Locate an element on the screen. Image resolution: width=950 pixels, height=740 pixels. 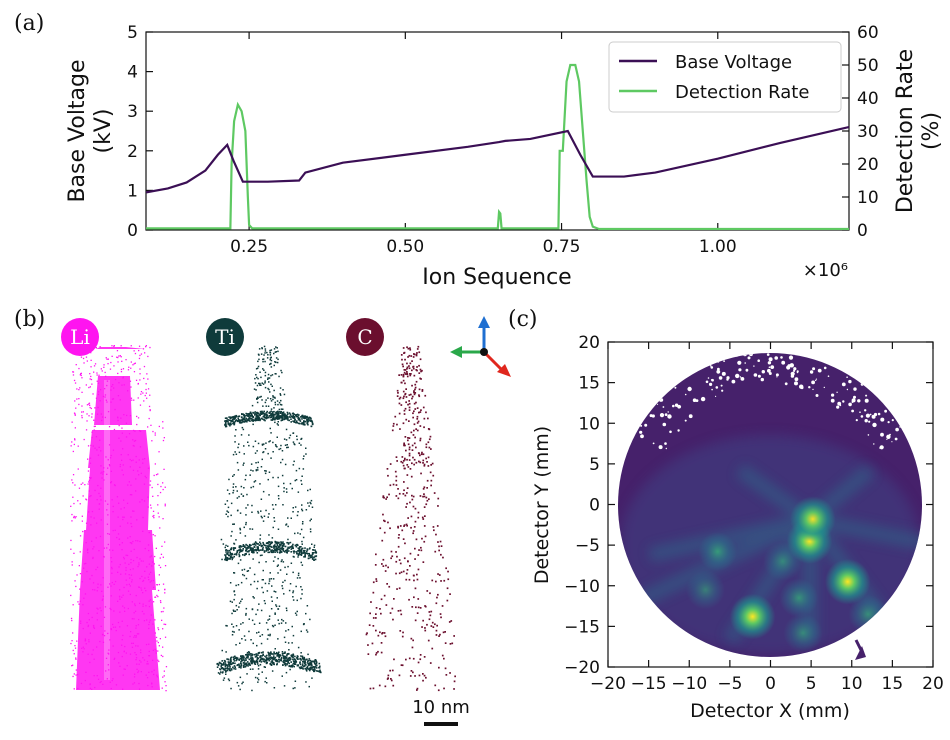
y-tick-label-c: −5 is located at coordinates (587, 546).